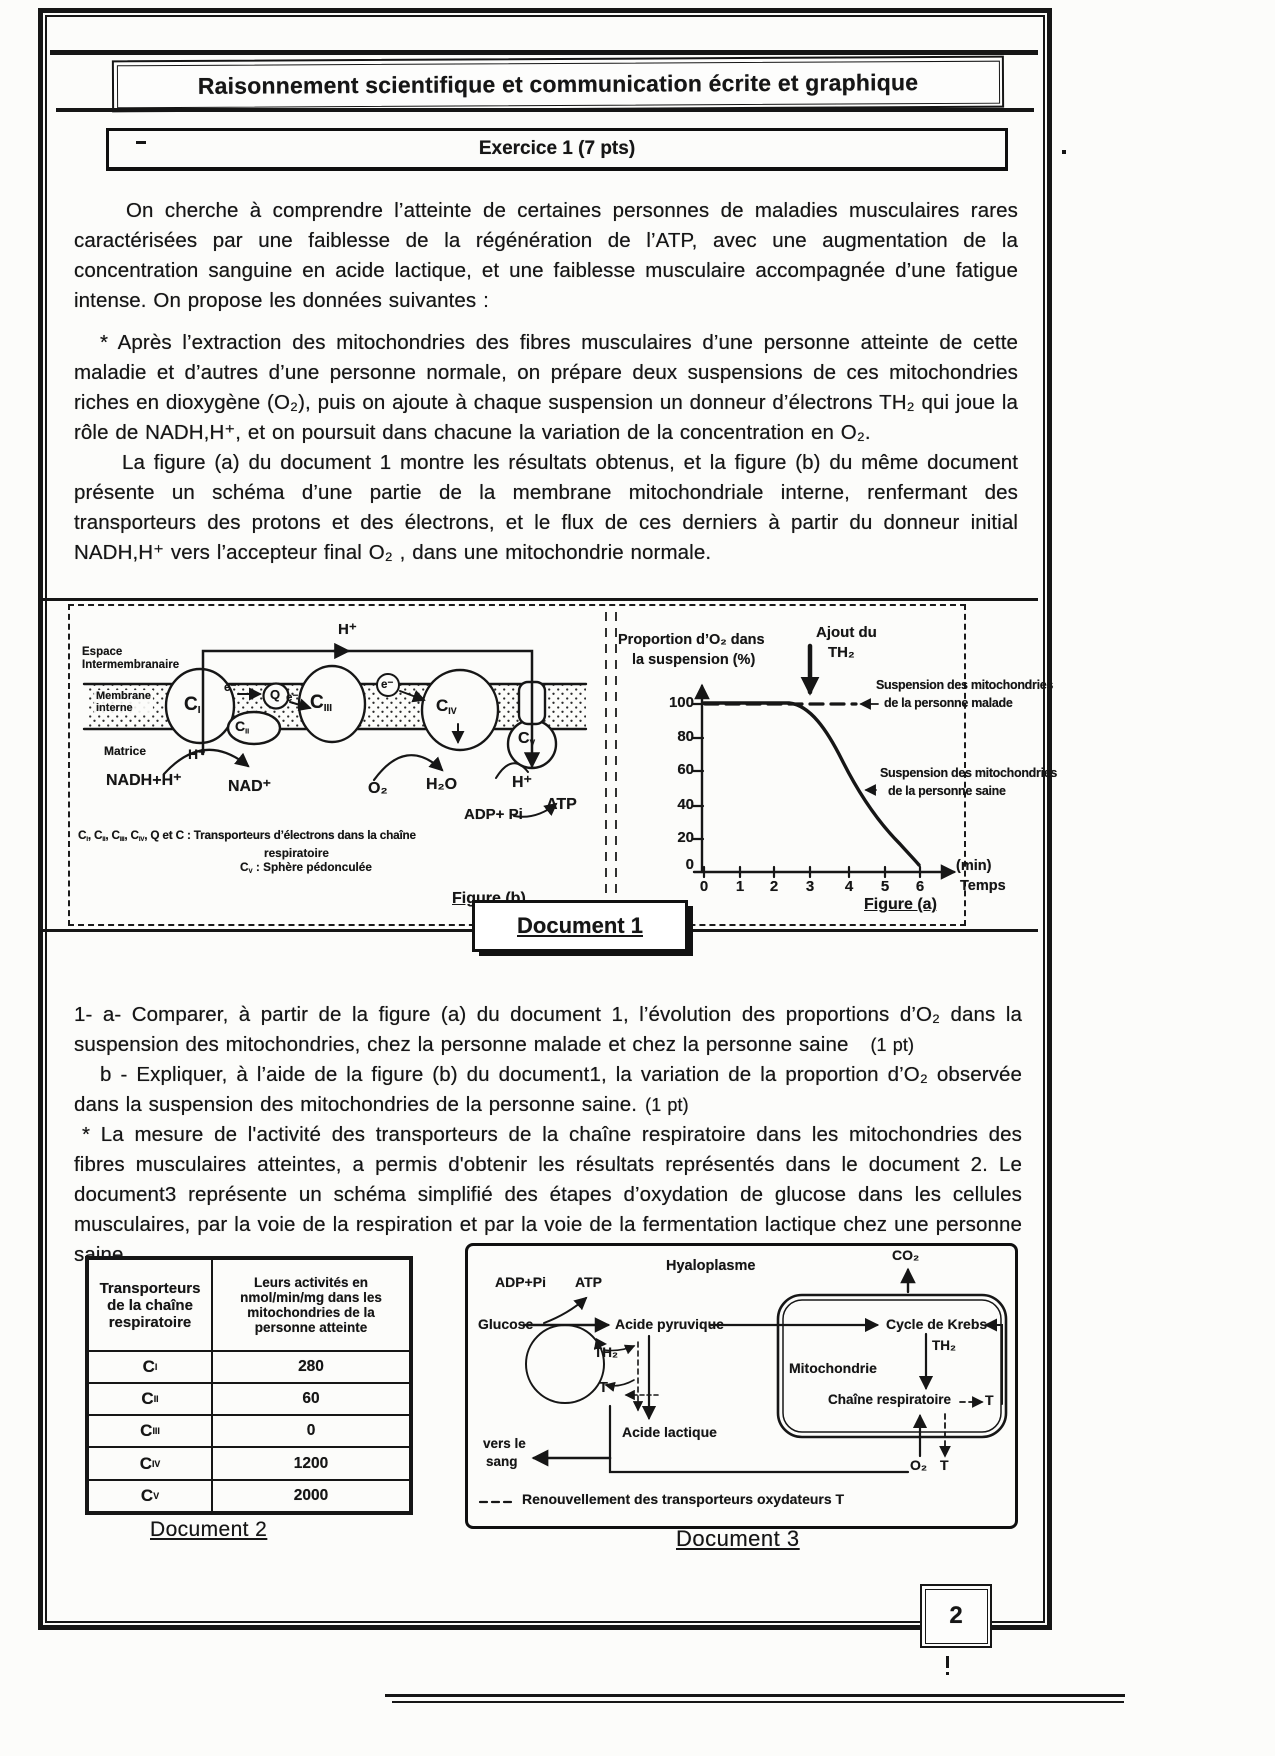 The width and height of the screenshot is (1275, 1756). I want to click on label-nad: NAD⁺, so click(250, 786).